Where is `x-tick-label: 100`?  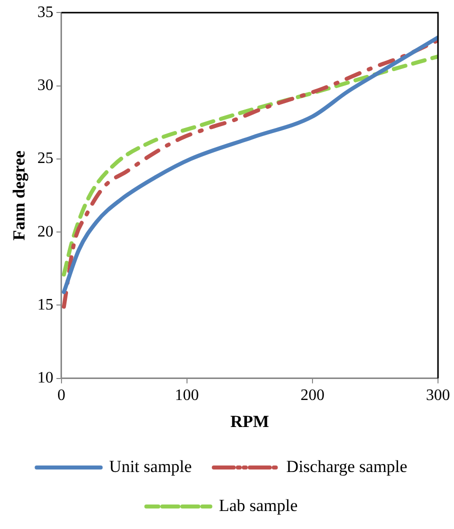 x-tick-label: 100 is located at coordinates (186, 395).